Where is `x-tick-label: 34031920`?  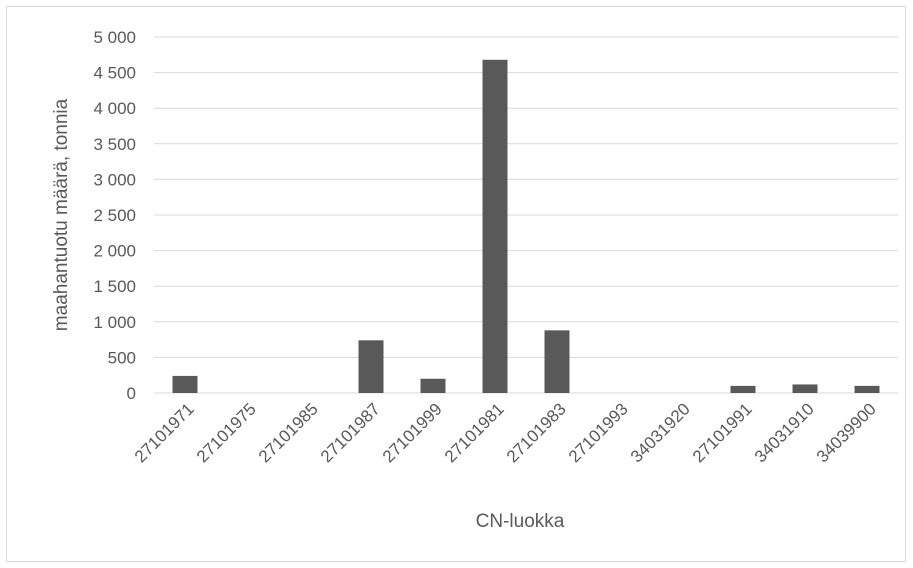 x-tick-label: 34031920 is located at coordinates (660, 432).